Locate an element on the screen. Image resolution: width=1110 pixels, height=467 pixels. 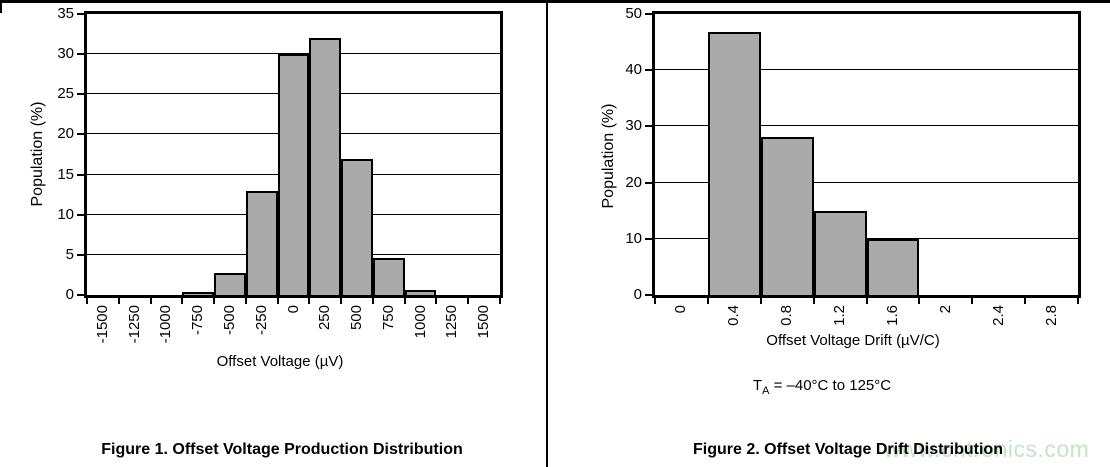
x-axis-tick-label: -1000 is located at coordinates (165, 324).